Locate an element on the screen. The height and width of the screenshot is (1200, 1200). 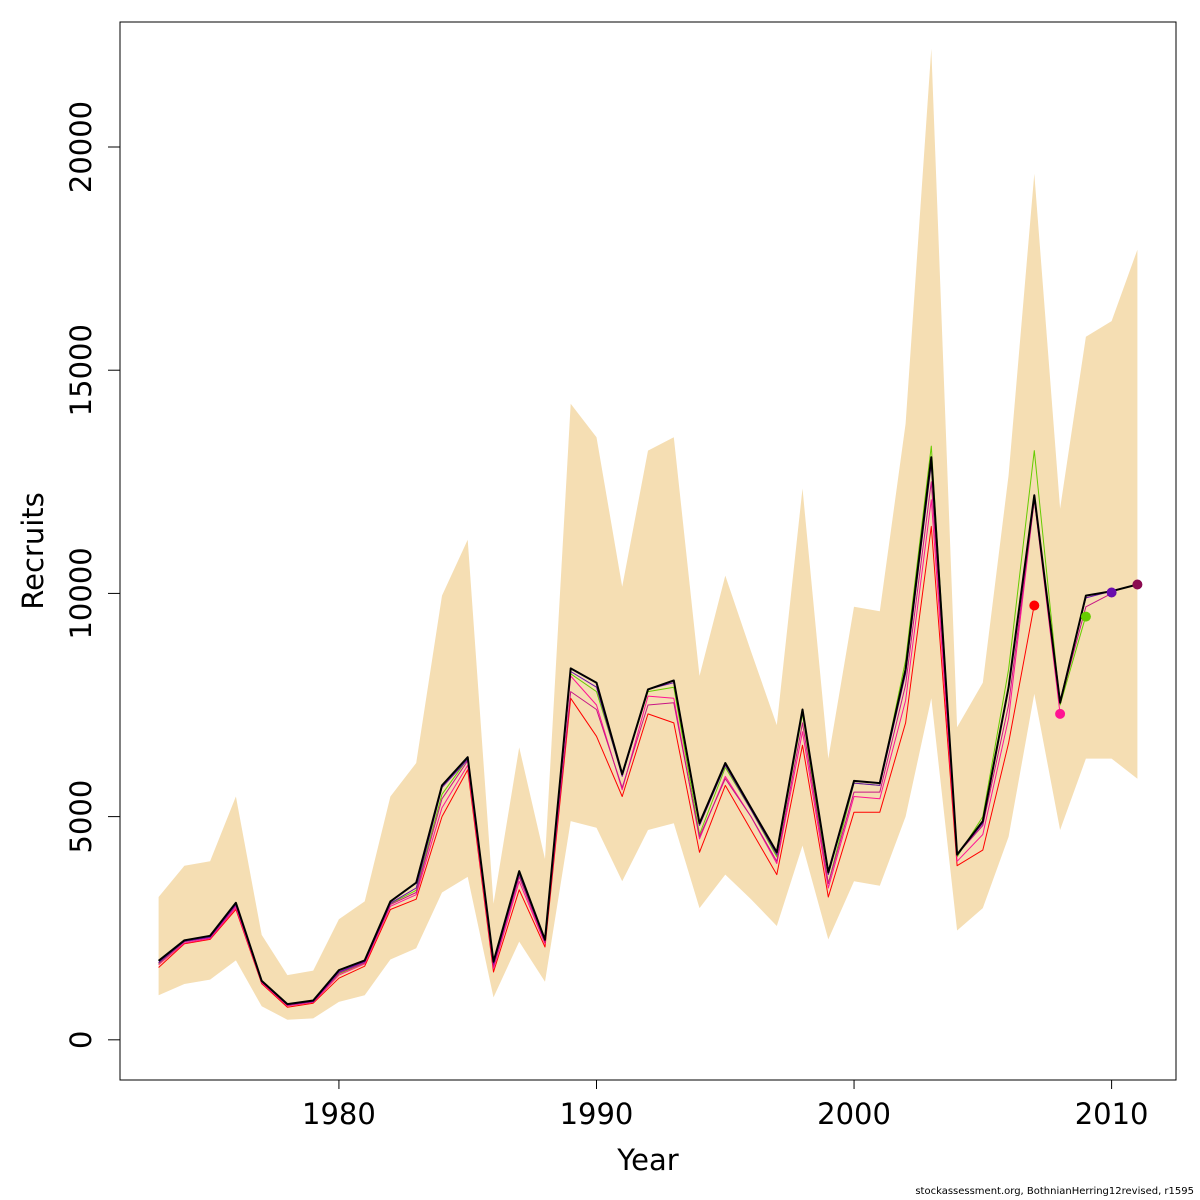
y-tick-label: 5000 is located at coordinates (81, 817).